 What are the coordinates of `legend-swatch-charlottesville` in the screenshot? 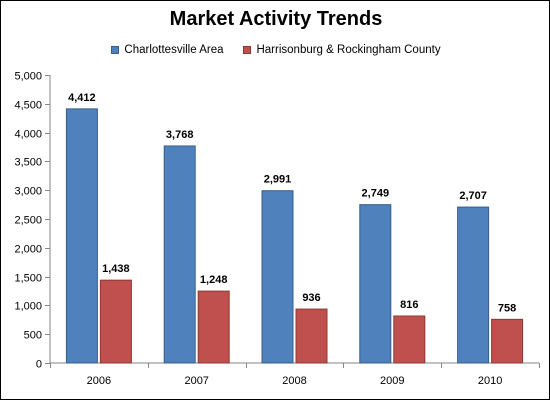 It's located at (115, 50).